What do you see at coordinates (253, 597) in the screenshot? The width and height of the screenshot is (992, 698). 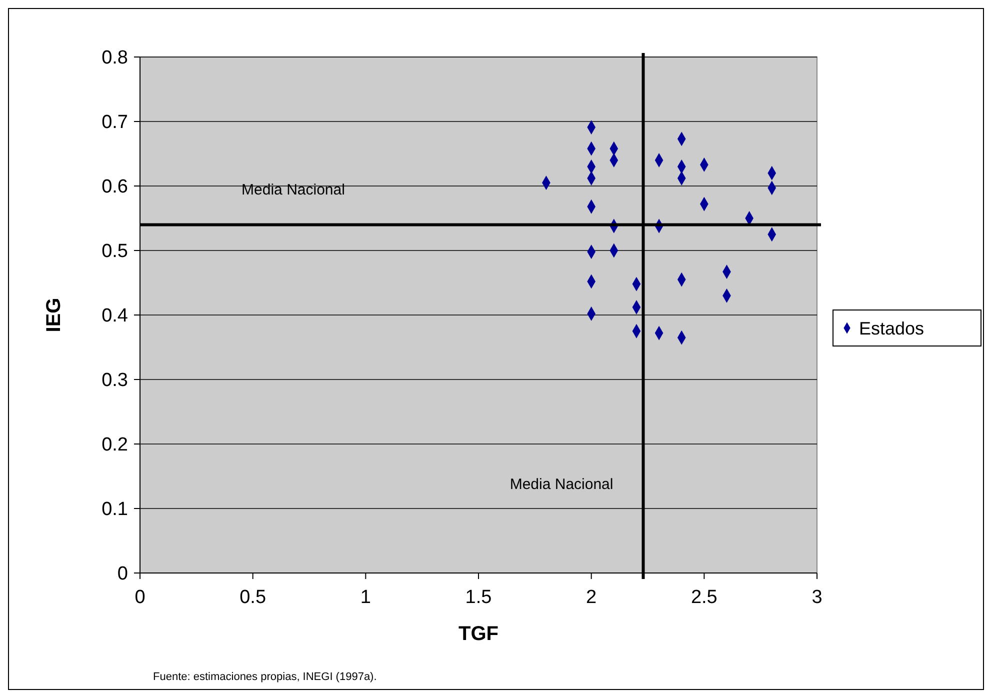 I see `x-tick-label: 0.5` at bounding box center [253, 597].